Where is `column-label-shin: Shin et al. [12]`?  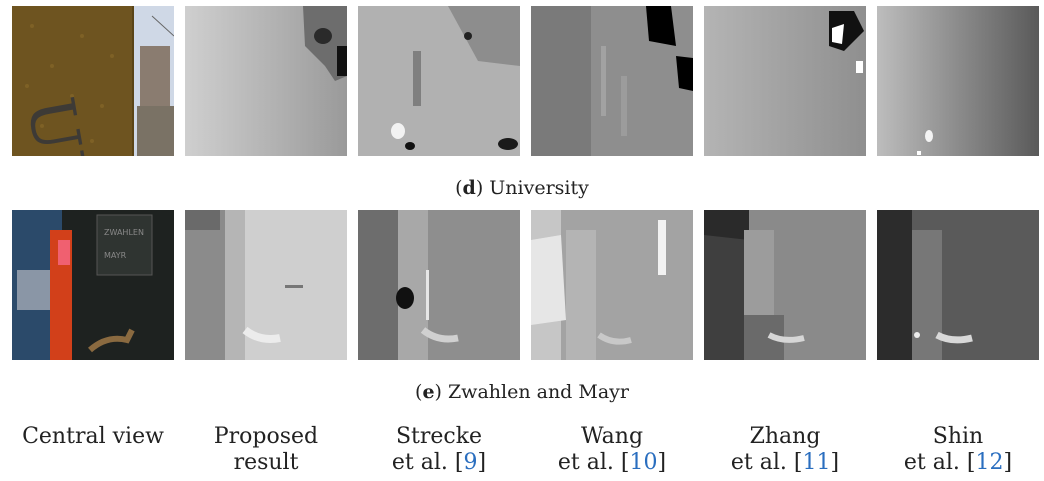
column-label-shin: Shin et al. [12] is located at coordinates (958, 450).